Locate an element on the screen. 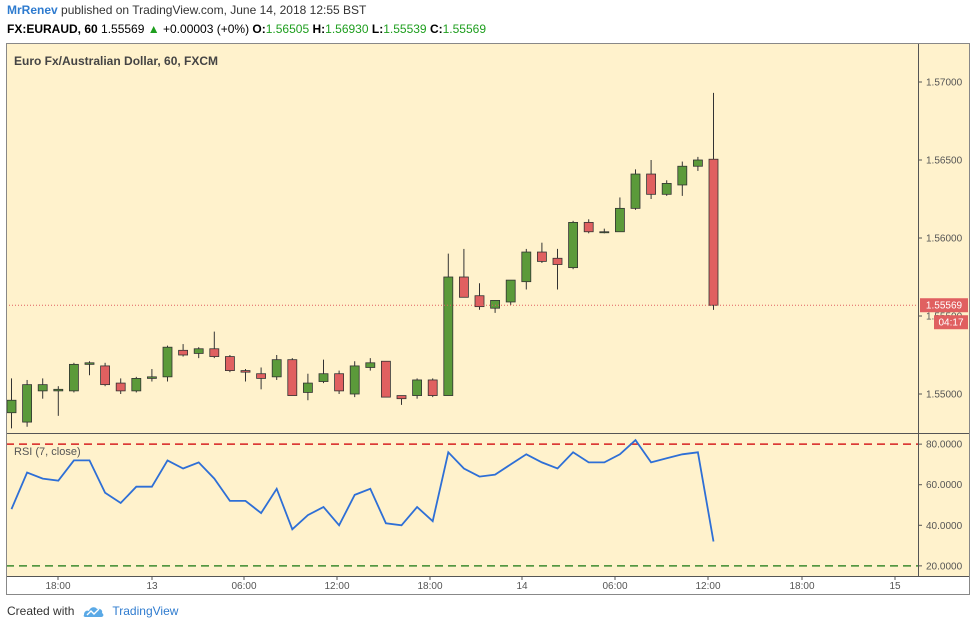 Image resolution: width=976 pixels, height=630 pixels. rsi-line is located at coordinates (362, 490).